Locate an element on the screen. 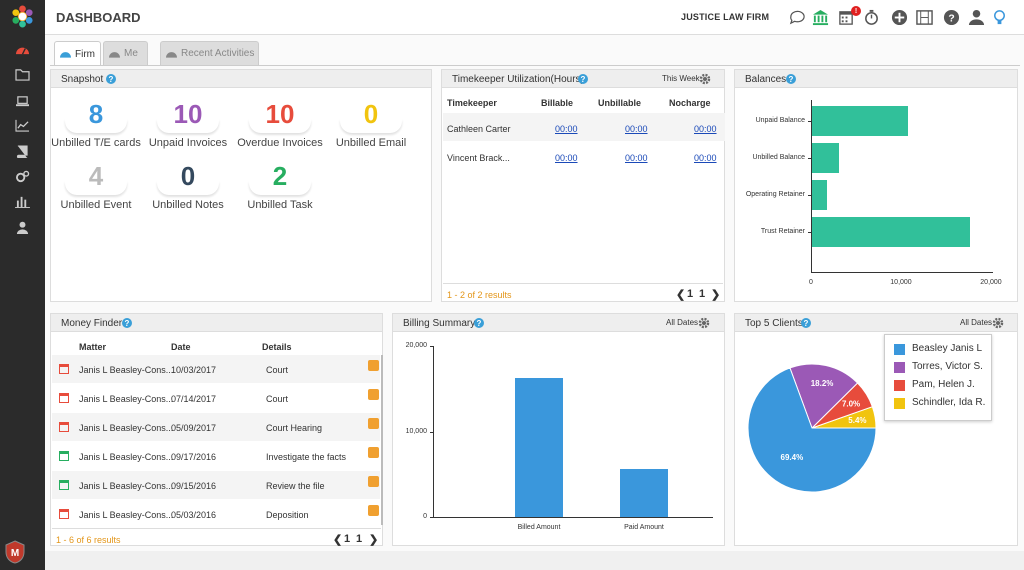  category-label: Operating Retainer is located at coordinates (775, 194).